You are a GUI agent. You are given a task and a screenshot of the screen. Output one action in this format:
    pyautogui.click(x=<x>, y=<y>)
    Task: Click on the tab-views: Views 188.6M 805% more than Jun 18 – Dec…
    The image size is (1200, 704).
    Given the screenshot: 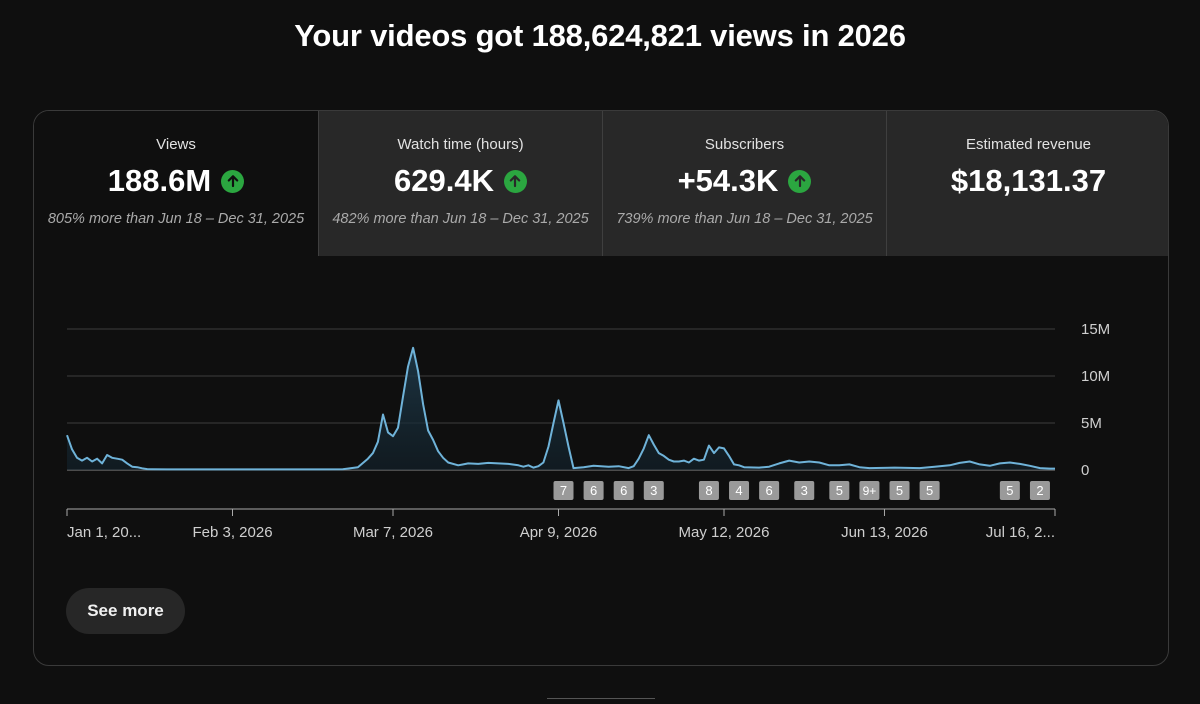 What is the action you would take?
    pyautogui.click(x=176, y=183)
    